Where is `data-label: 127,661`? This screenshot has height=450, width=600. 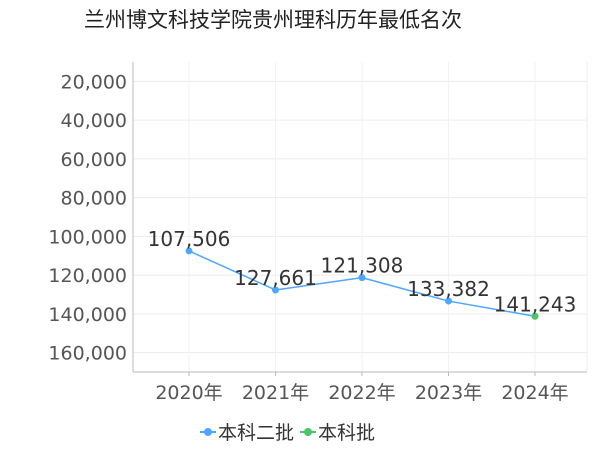
data-label: 127,661 is located at coordinates (275, 278).